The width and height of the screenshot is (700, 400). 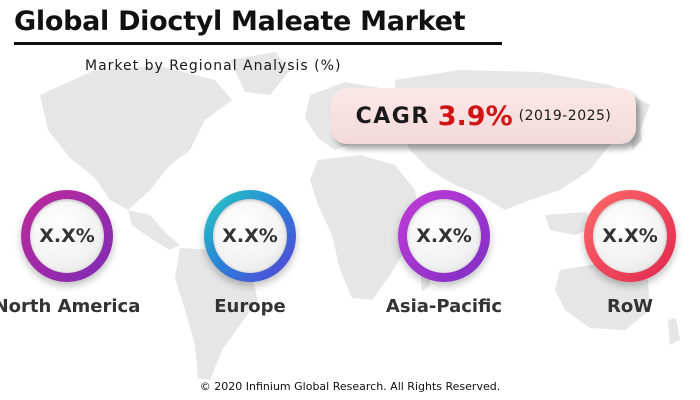 What do you see at coordinates (565, 116) in the screenshot?
I see `cagr-period: (2019-2025)` at bounding box center [565, 116].